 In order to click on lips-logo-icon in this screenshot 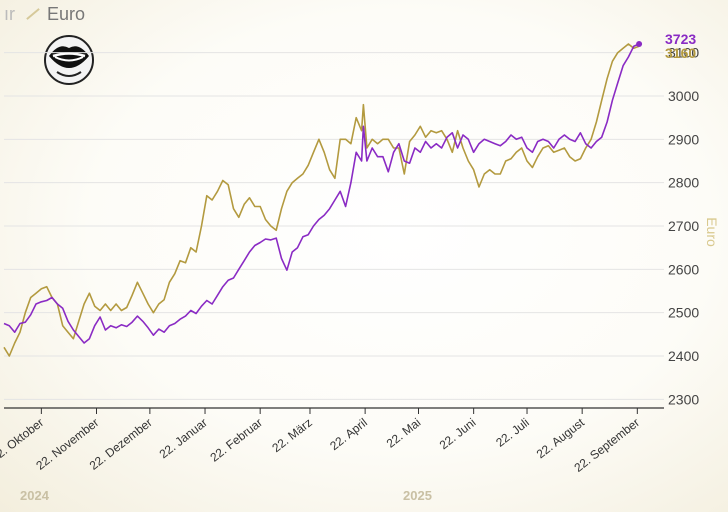, I will do `click(69, 60)`.